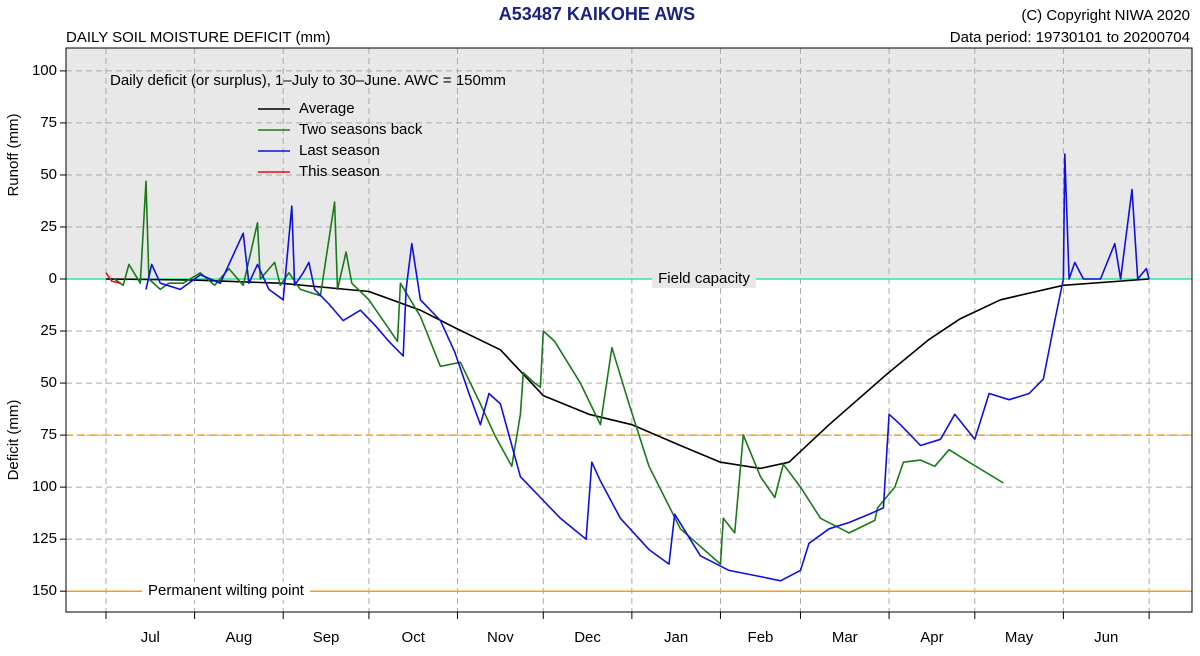  I want to click on y-axis-label: Deficit (mm), so click(13, 440).